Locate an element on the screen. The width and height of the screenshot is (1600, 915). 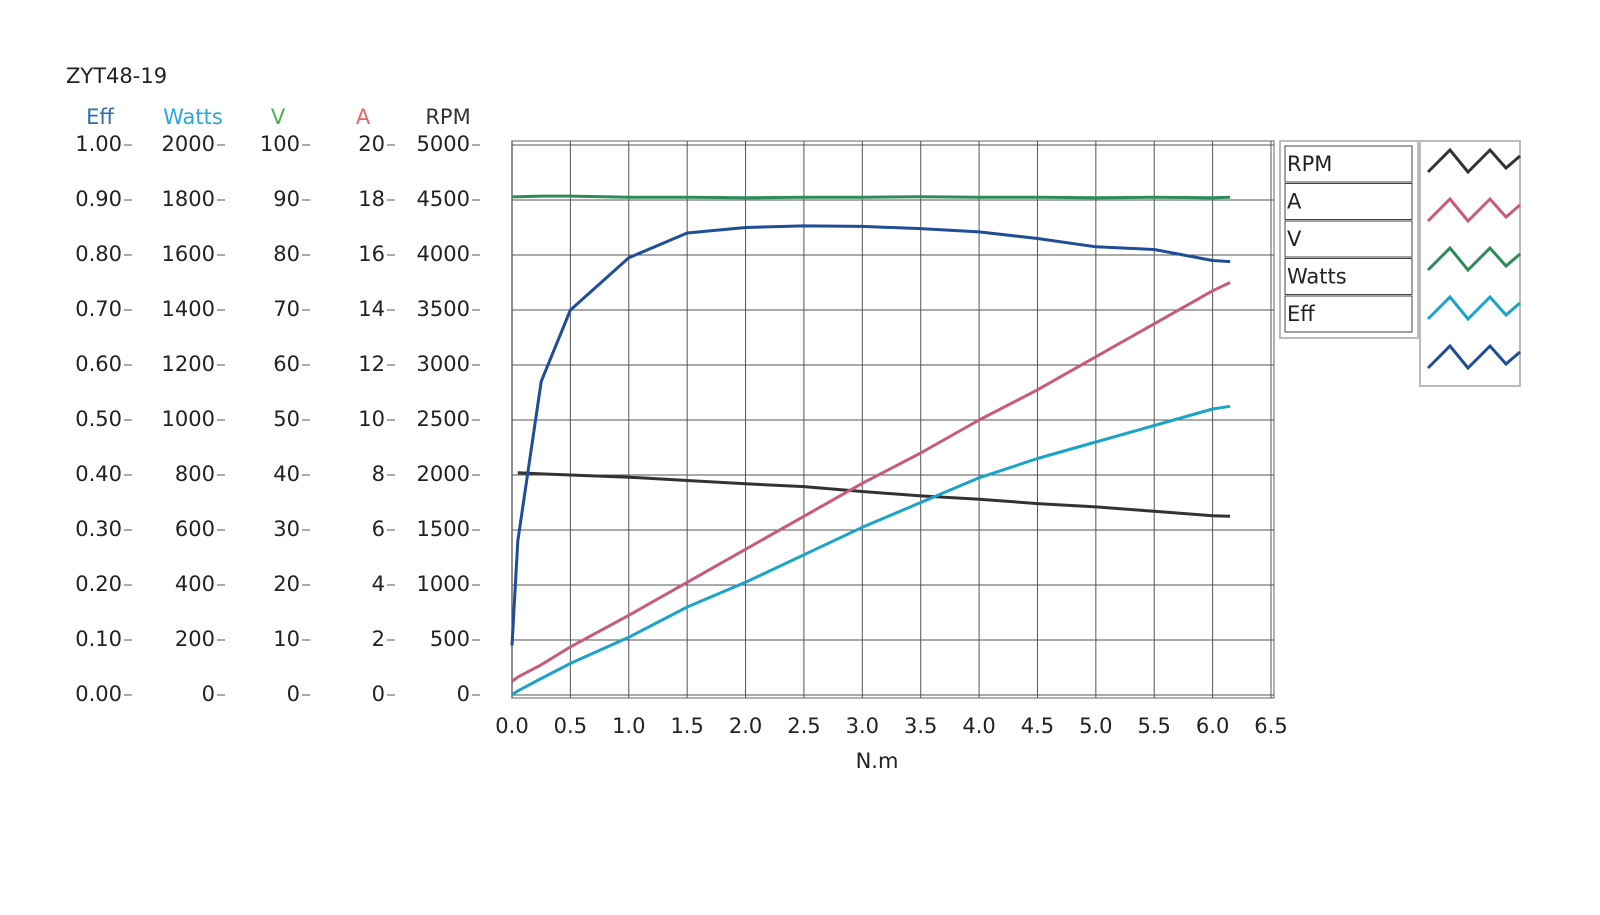
y-tick-label: 400 is located at coordinates (195, 584).